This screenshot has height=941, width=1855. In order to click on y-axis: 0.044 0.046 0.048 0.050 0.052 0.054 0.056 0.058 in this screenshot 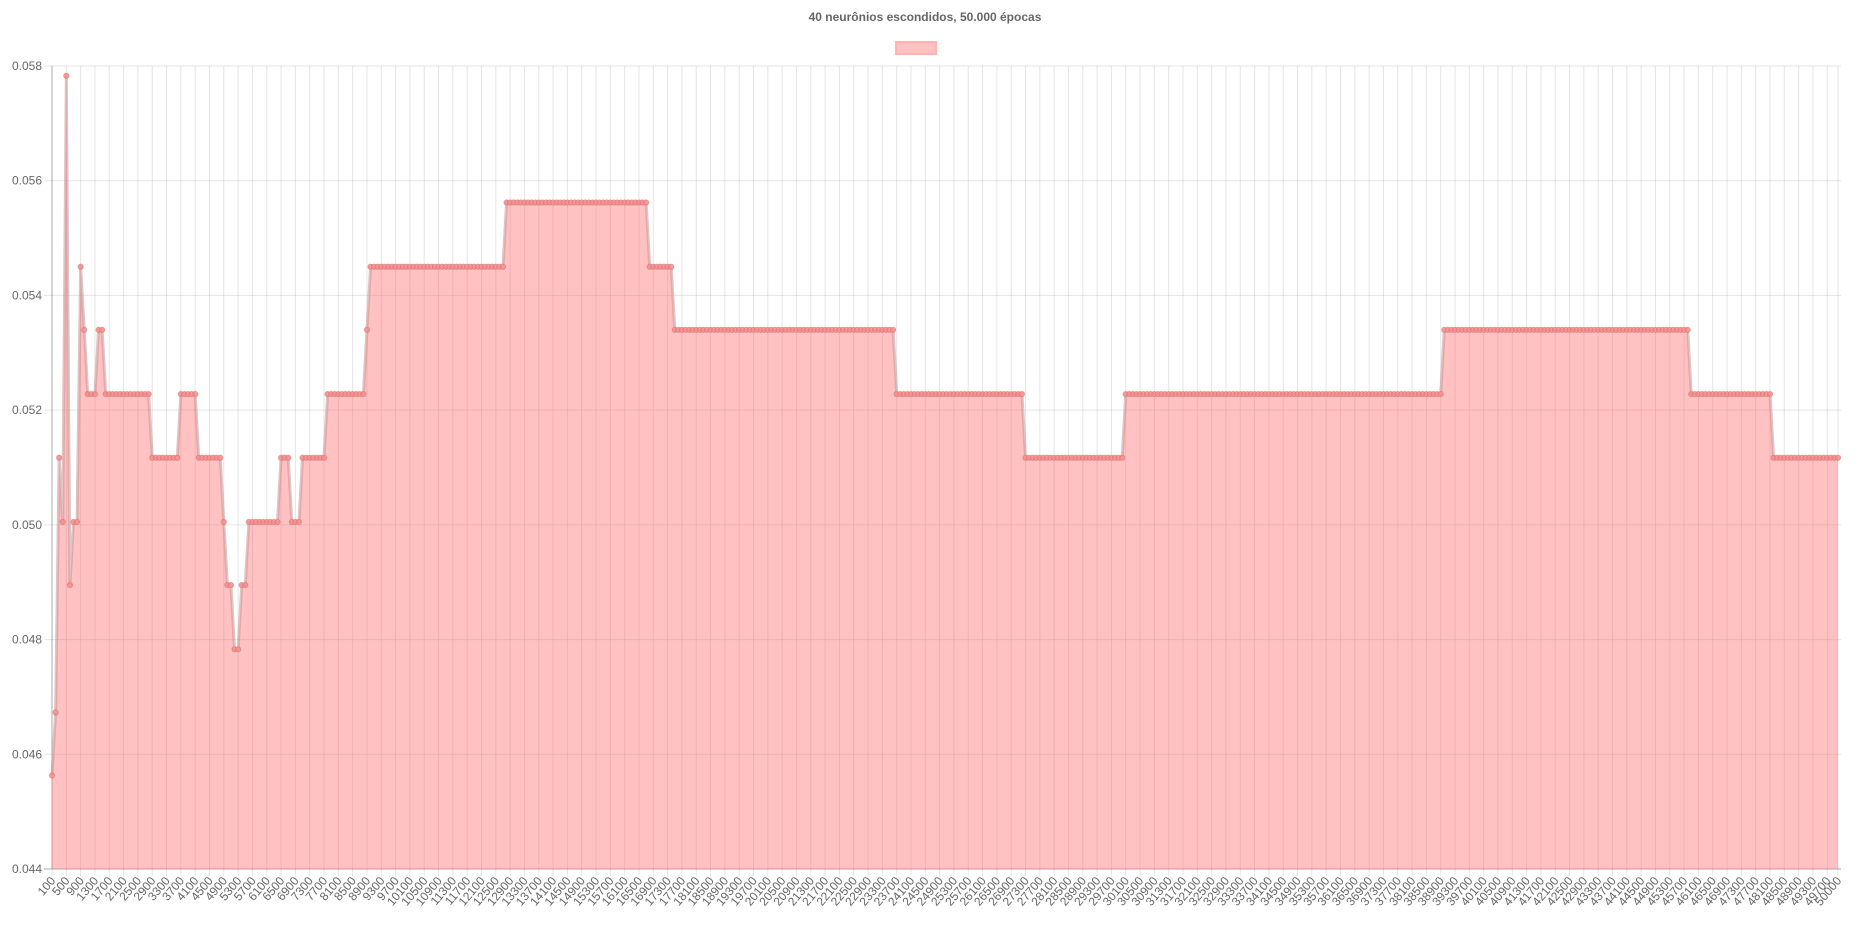, I will do `click(27, 467)`.